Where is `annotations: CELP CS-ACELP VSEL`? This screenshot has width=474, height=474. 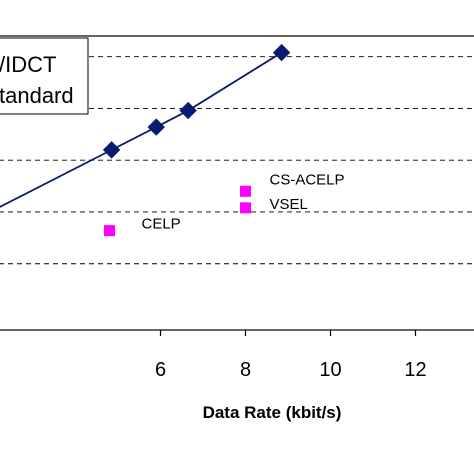 annotations: CELP CS-ACELP VSEL is located at coordinates (243, 201).